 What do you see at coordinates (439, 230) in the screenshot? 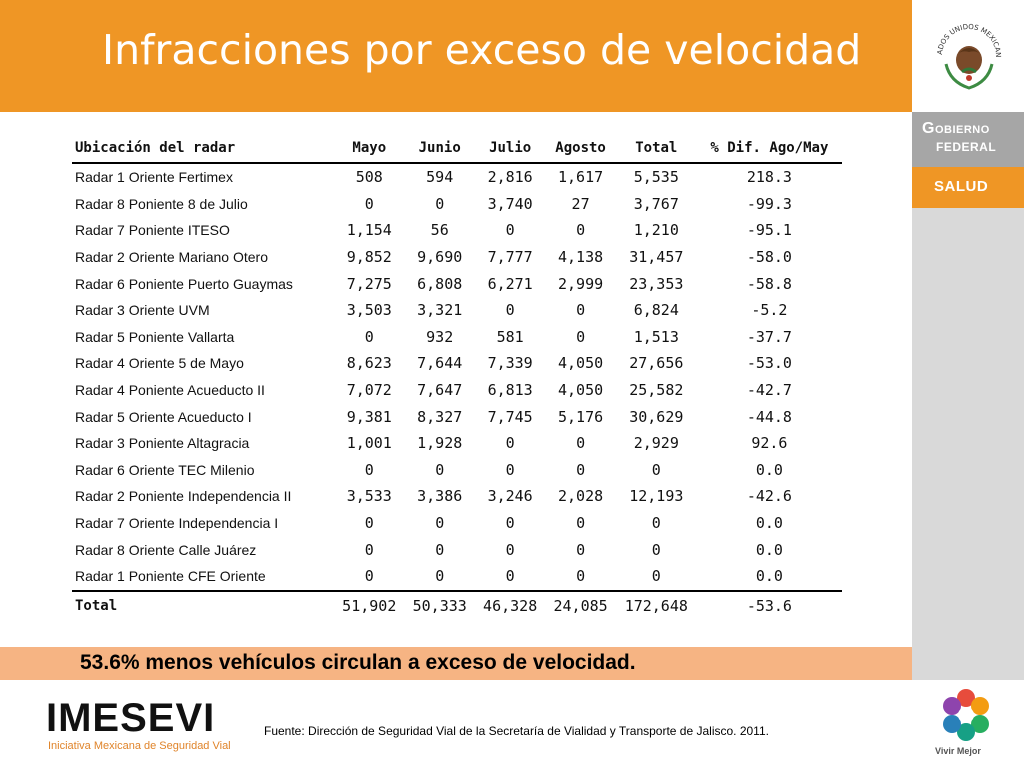
I see `value-cell: 56` at bounding box center [439, 230].